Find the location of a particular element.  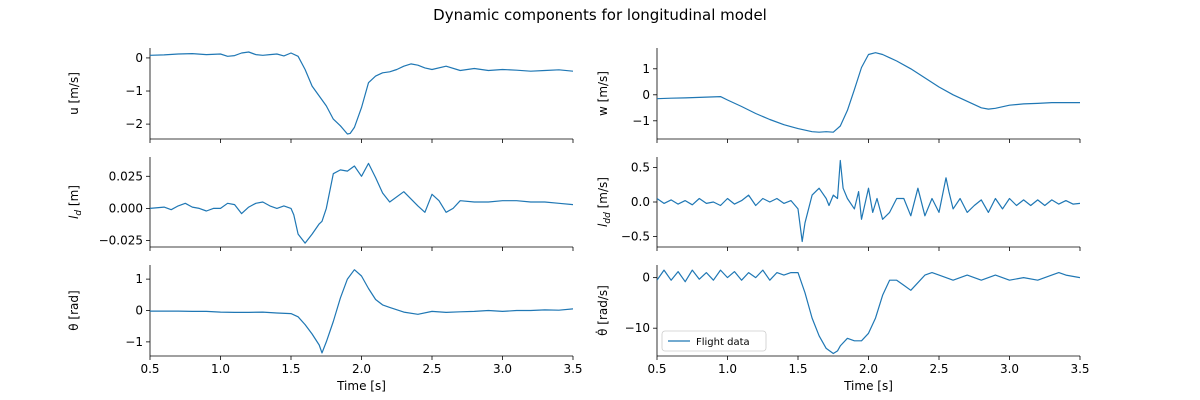

y-tick-label: −2 is located at coordinates (134, 124).